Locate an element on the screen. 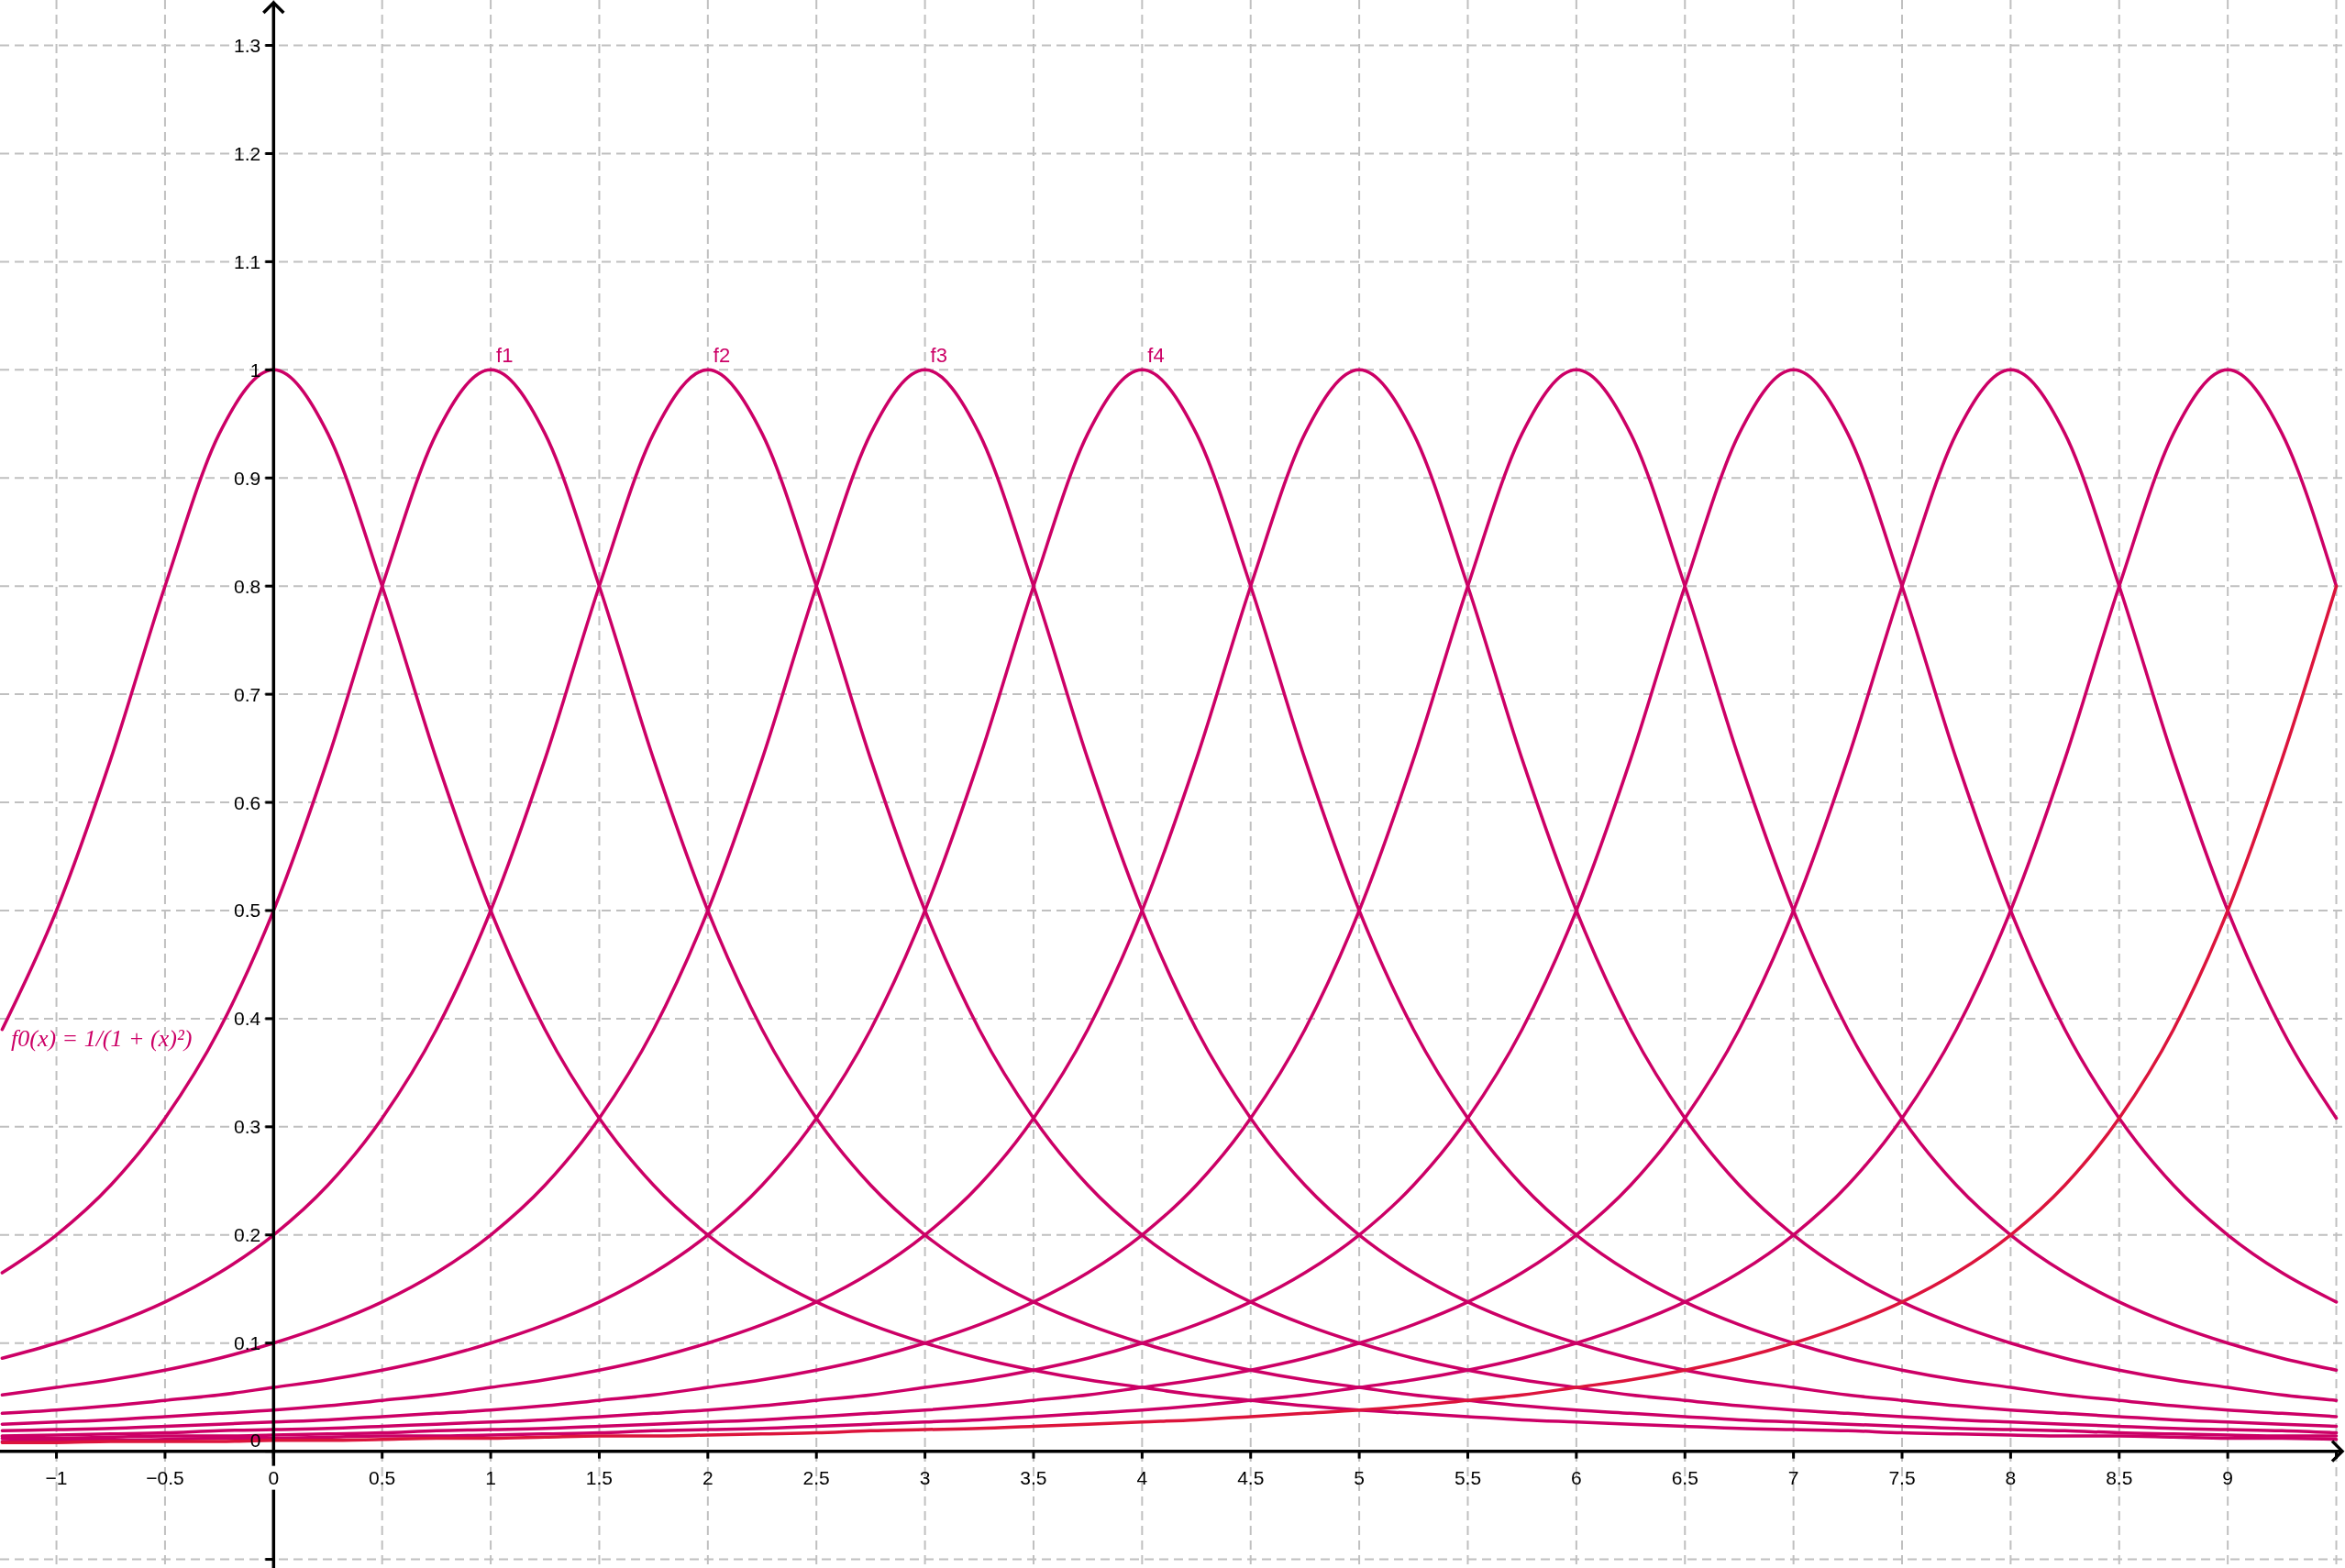 This screenshot has height=1568, width=2345. x-tick-label: 5 is located at coordinates (1359, 1477).